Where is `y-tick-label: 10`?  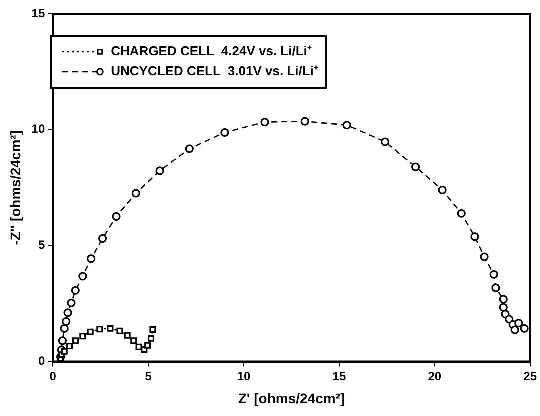
y-tick-label: 10 is located at coordinates (39, 129).